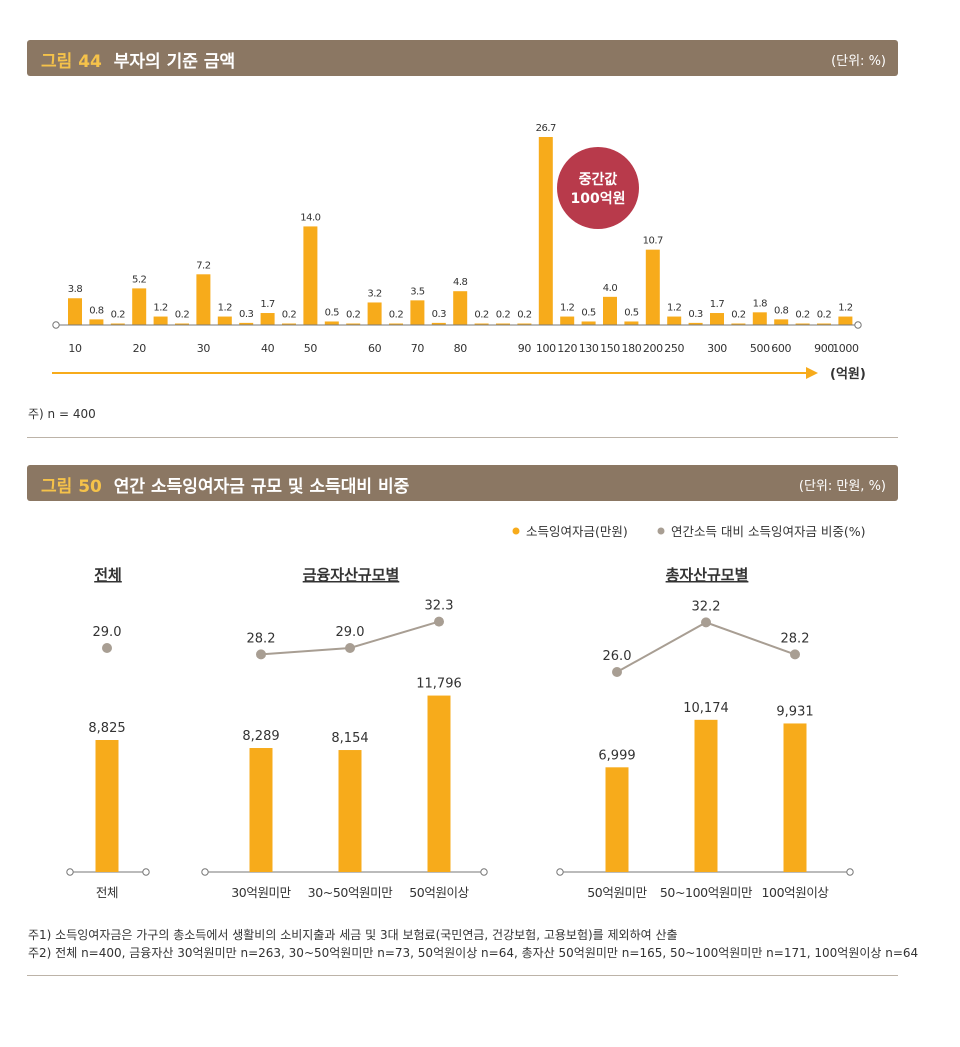 The width and height of the screenshot is (960, 1047). I want to click on fig50-ratio-value: 32.2, so click(706, 606).